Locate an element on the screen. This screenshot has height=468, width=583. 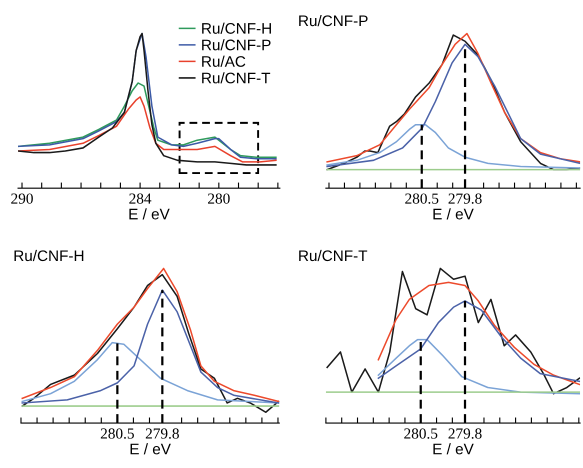
legend-label: Ru/CNF-H is located at coordinates (236, 28).